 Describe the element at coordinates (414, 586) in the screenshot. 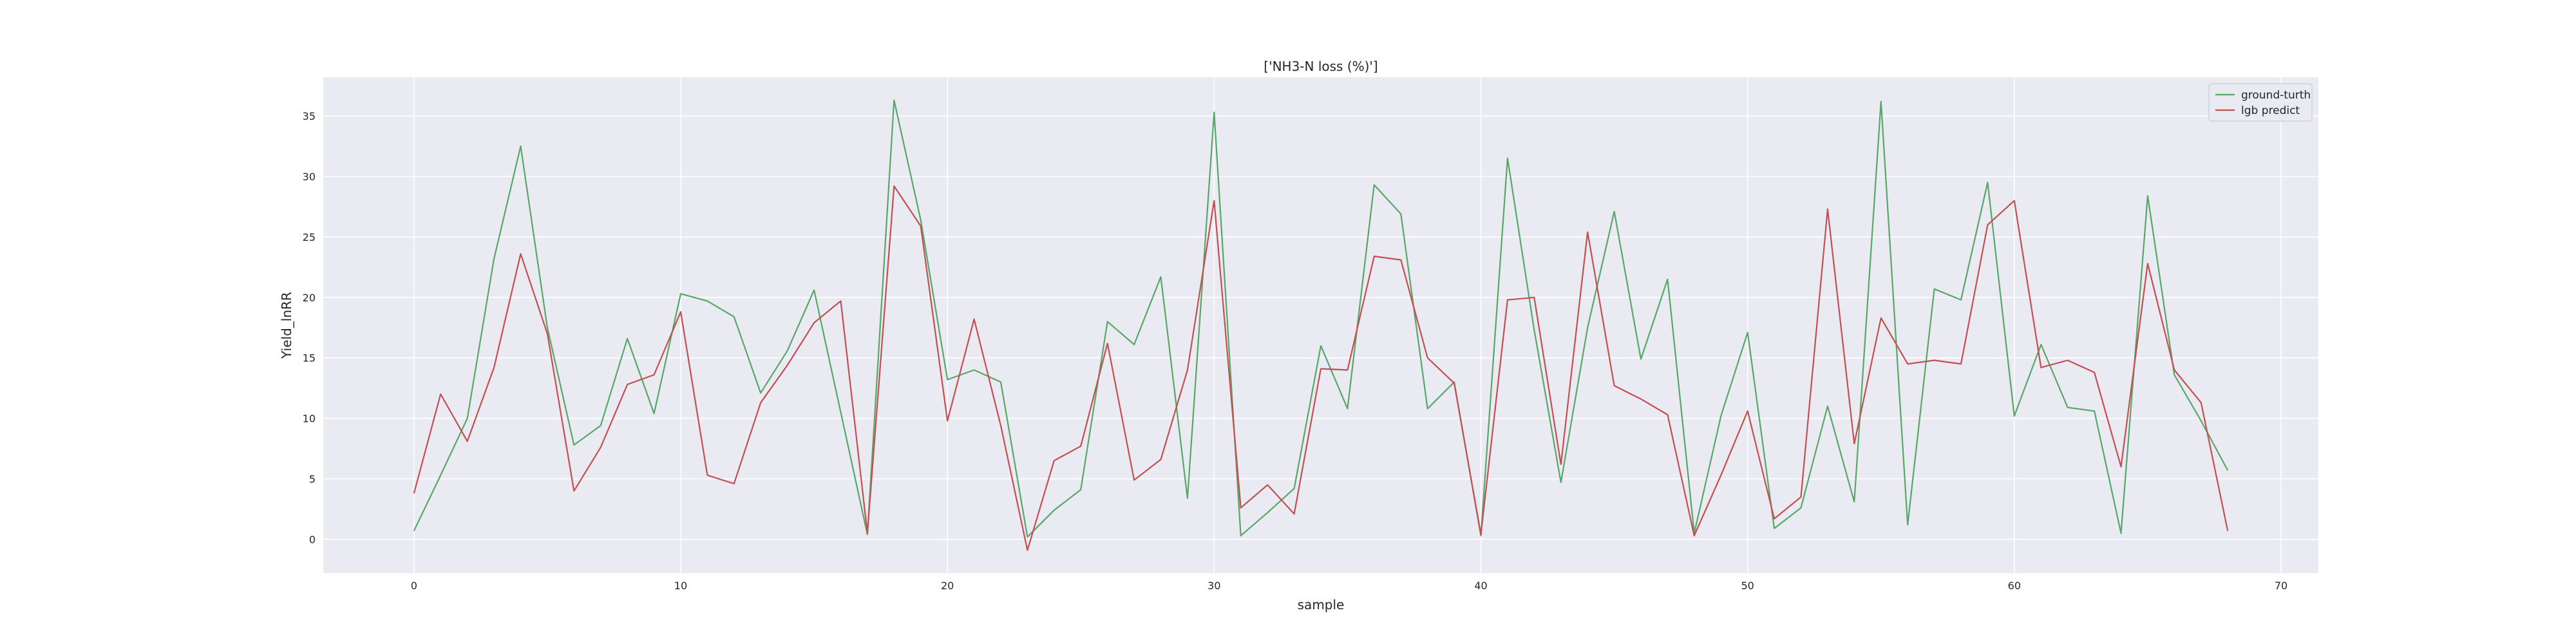

I see `x-tick-label: 0` at that location.